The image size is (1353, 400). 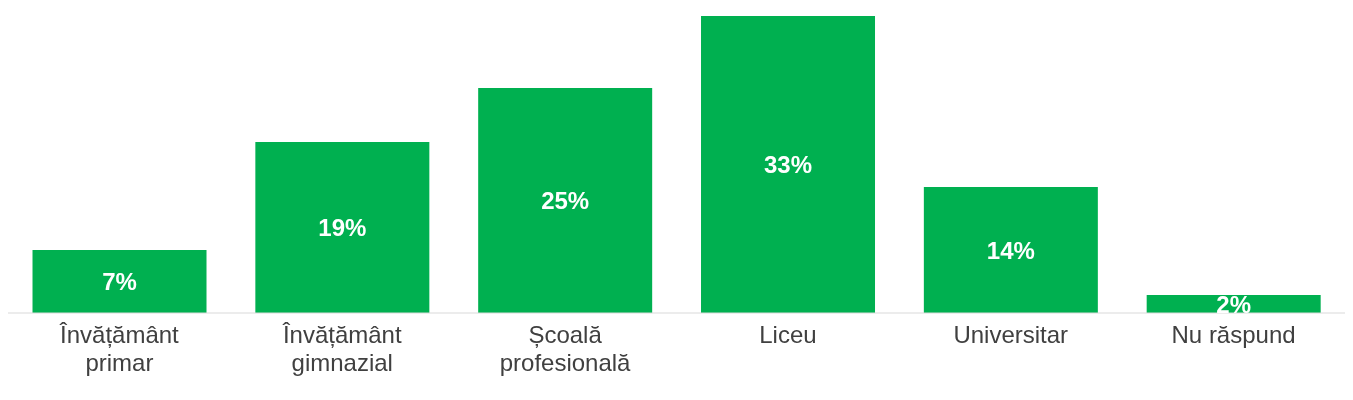 What do you see at coordinates (1011, 334) in the screenshot?
I see `x-tick-label: Universitar` at bounding box center [1011, 334].